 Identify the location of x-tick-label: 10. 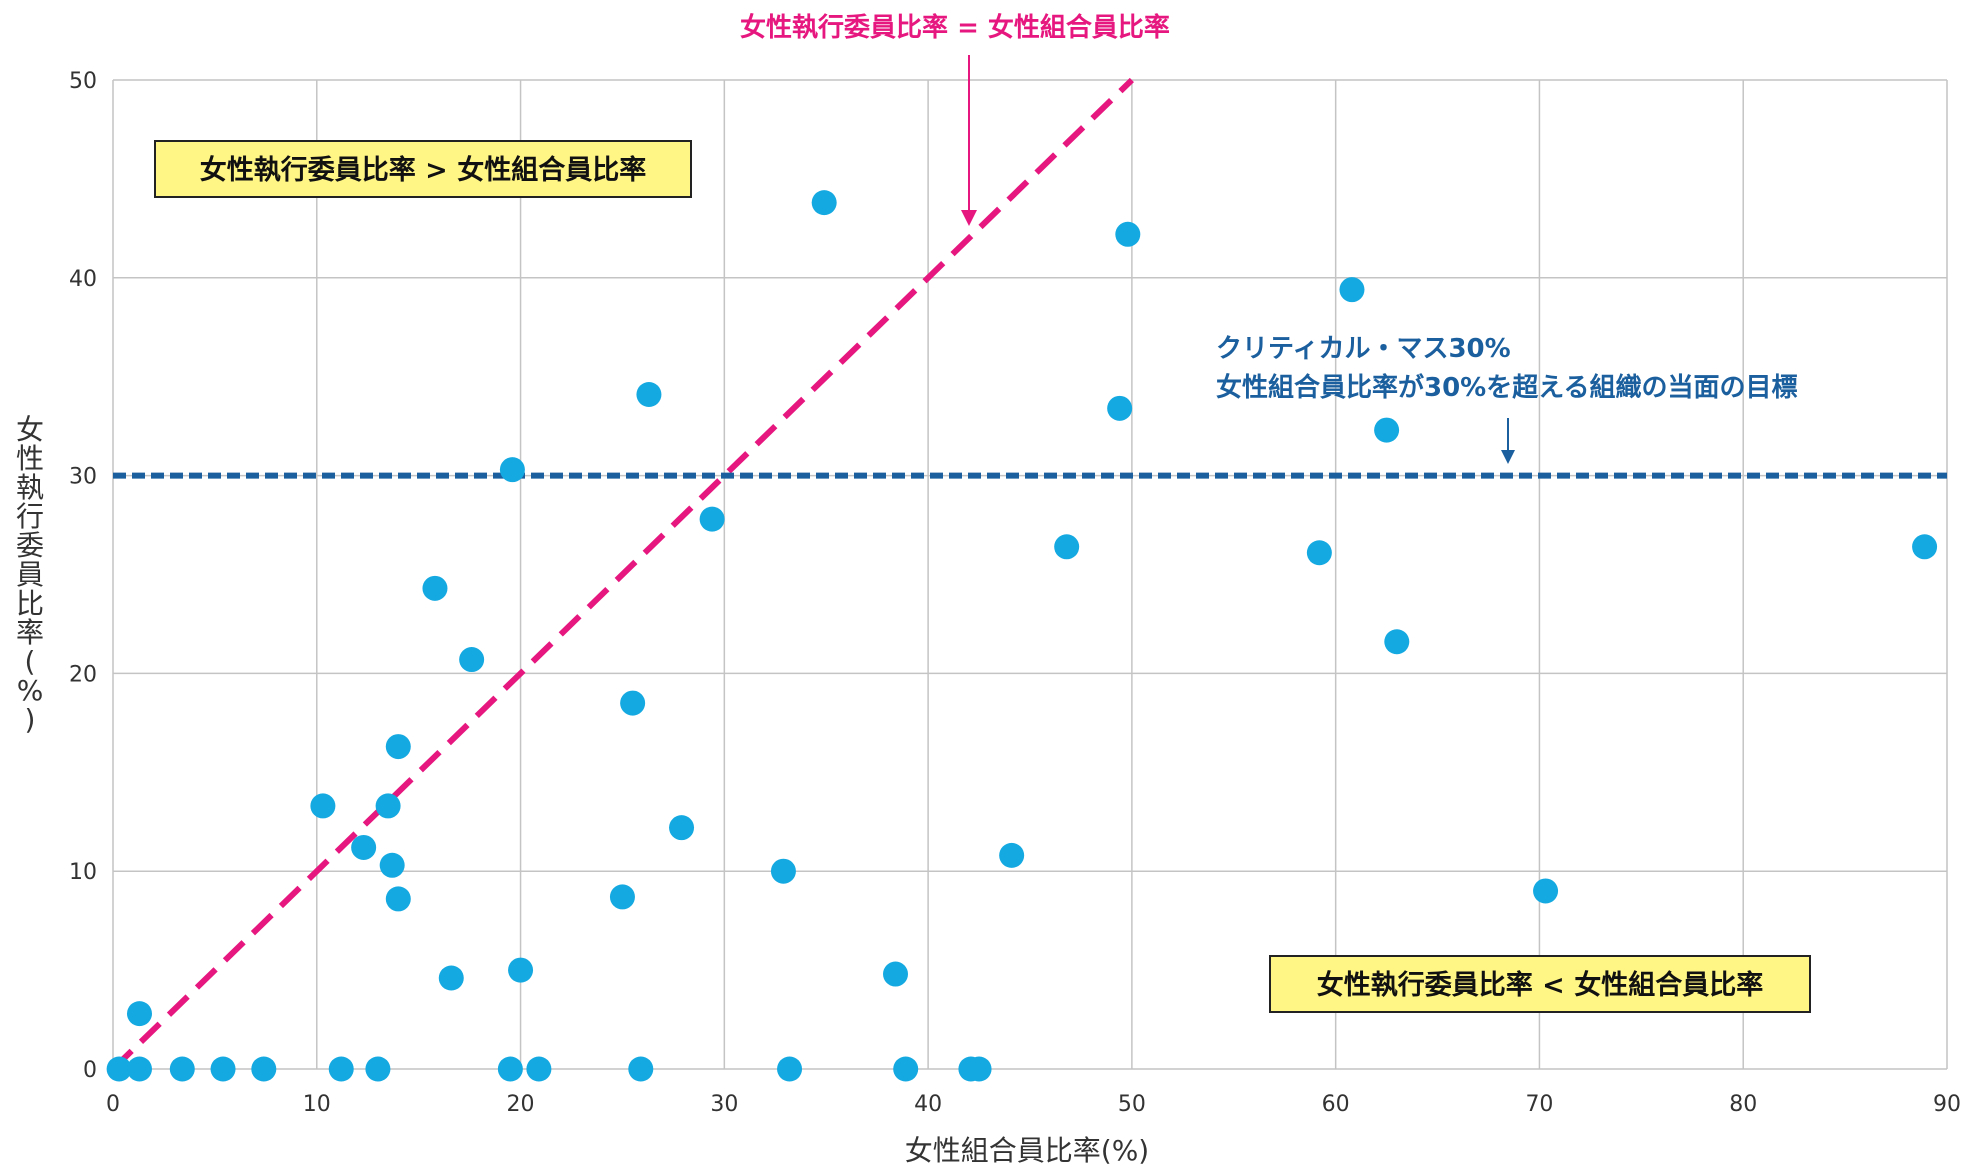
(317, 1104).